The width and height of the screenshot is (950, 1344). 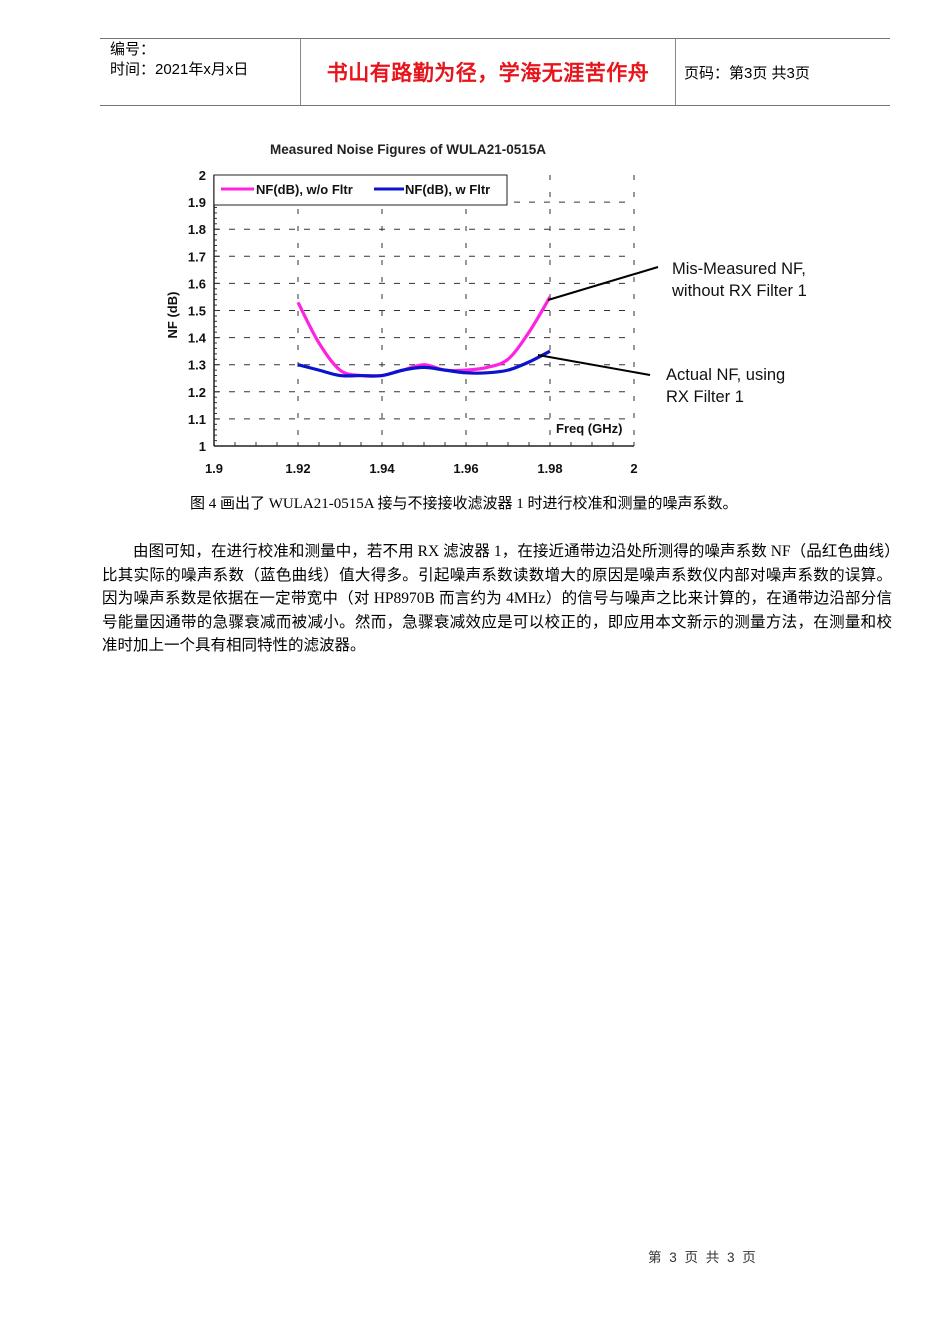 What do you see at coordinates (172, 315) in the screenshot?
I see `y-axis-label: NF (dB)` at bounding box center [172, 315].